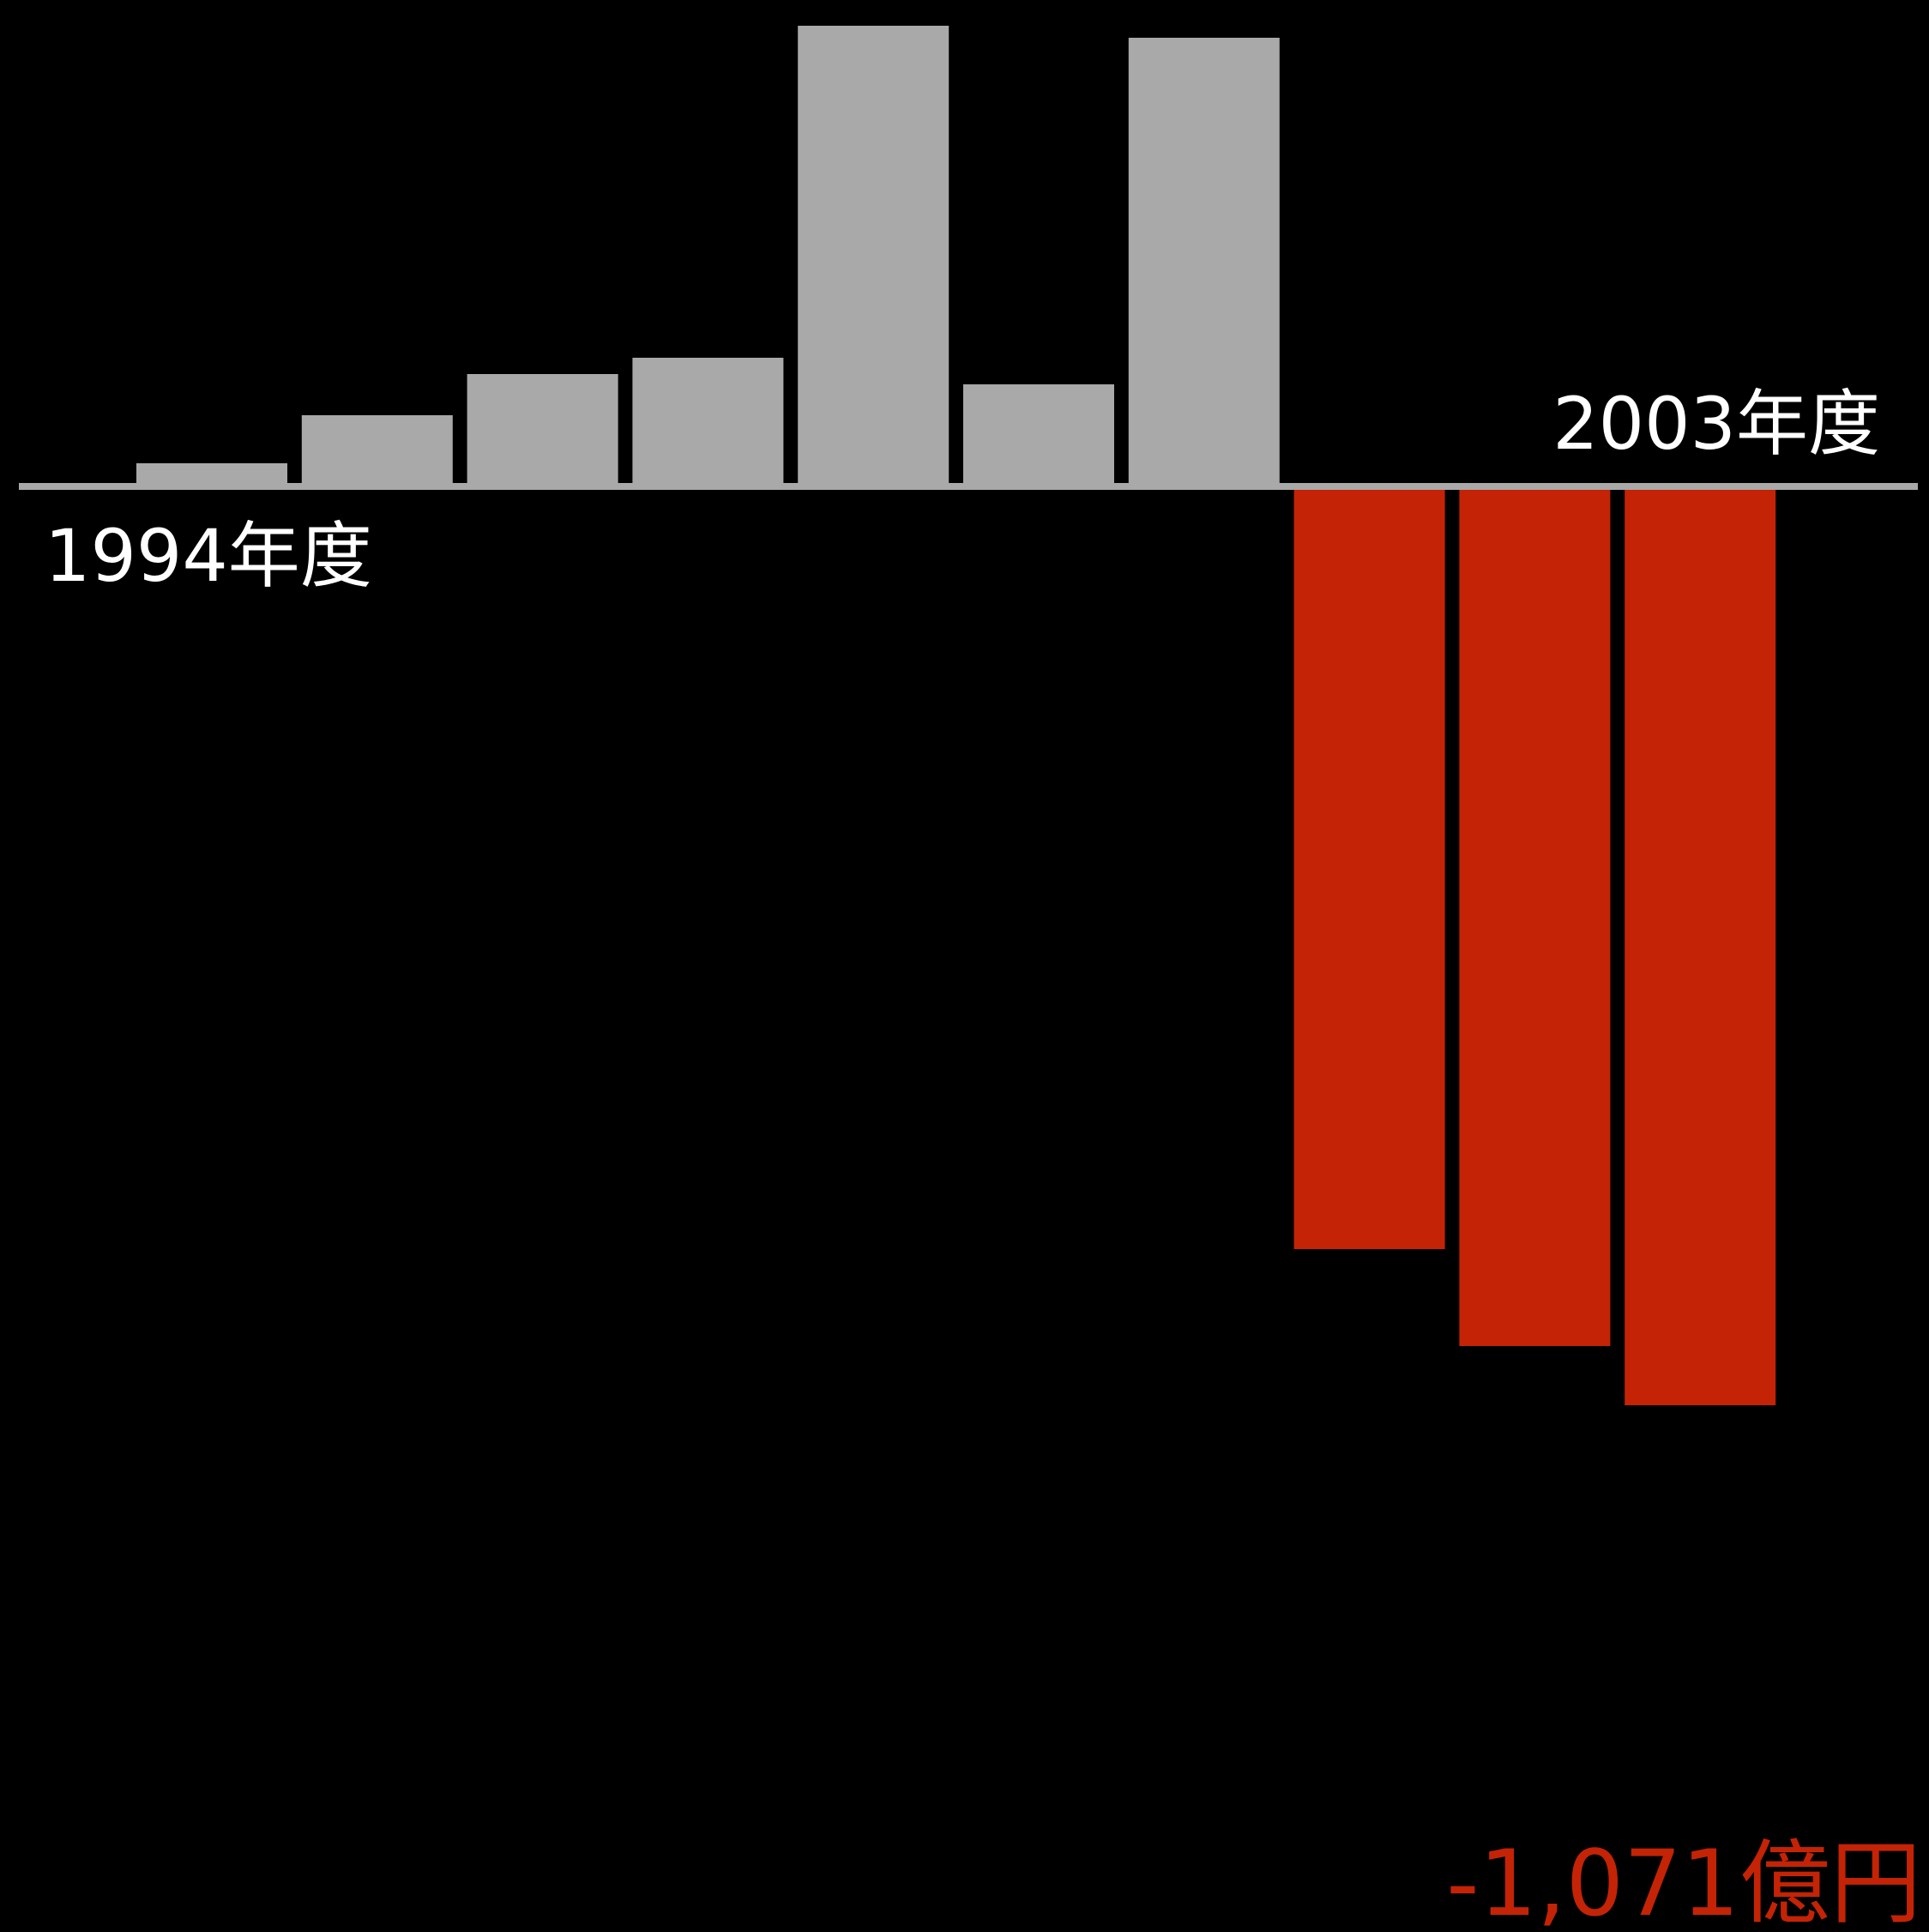 Image resolution: width=1929 pixels, height=1932 pixels. I want to click on start-year-label: 1994年度, so click(208, 556).